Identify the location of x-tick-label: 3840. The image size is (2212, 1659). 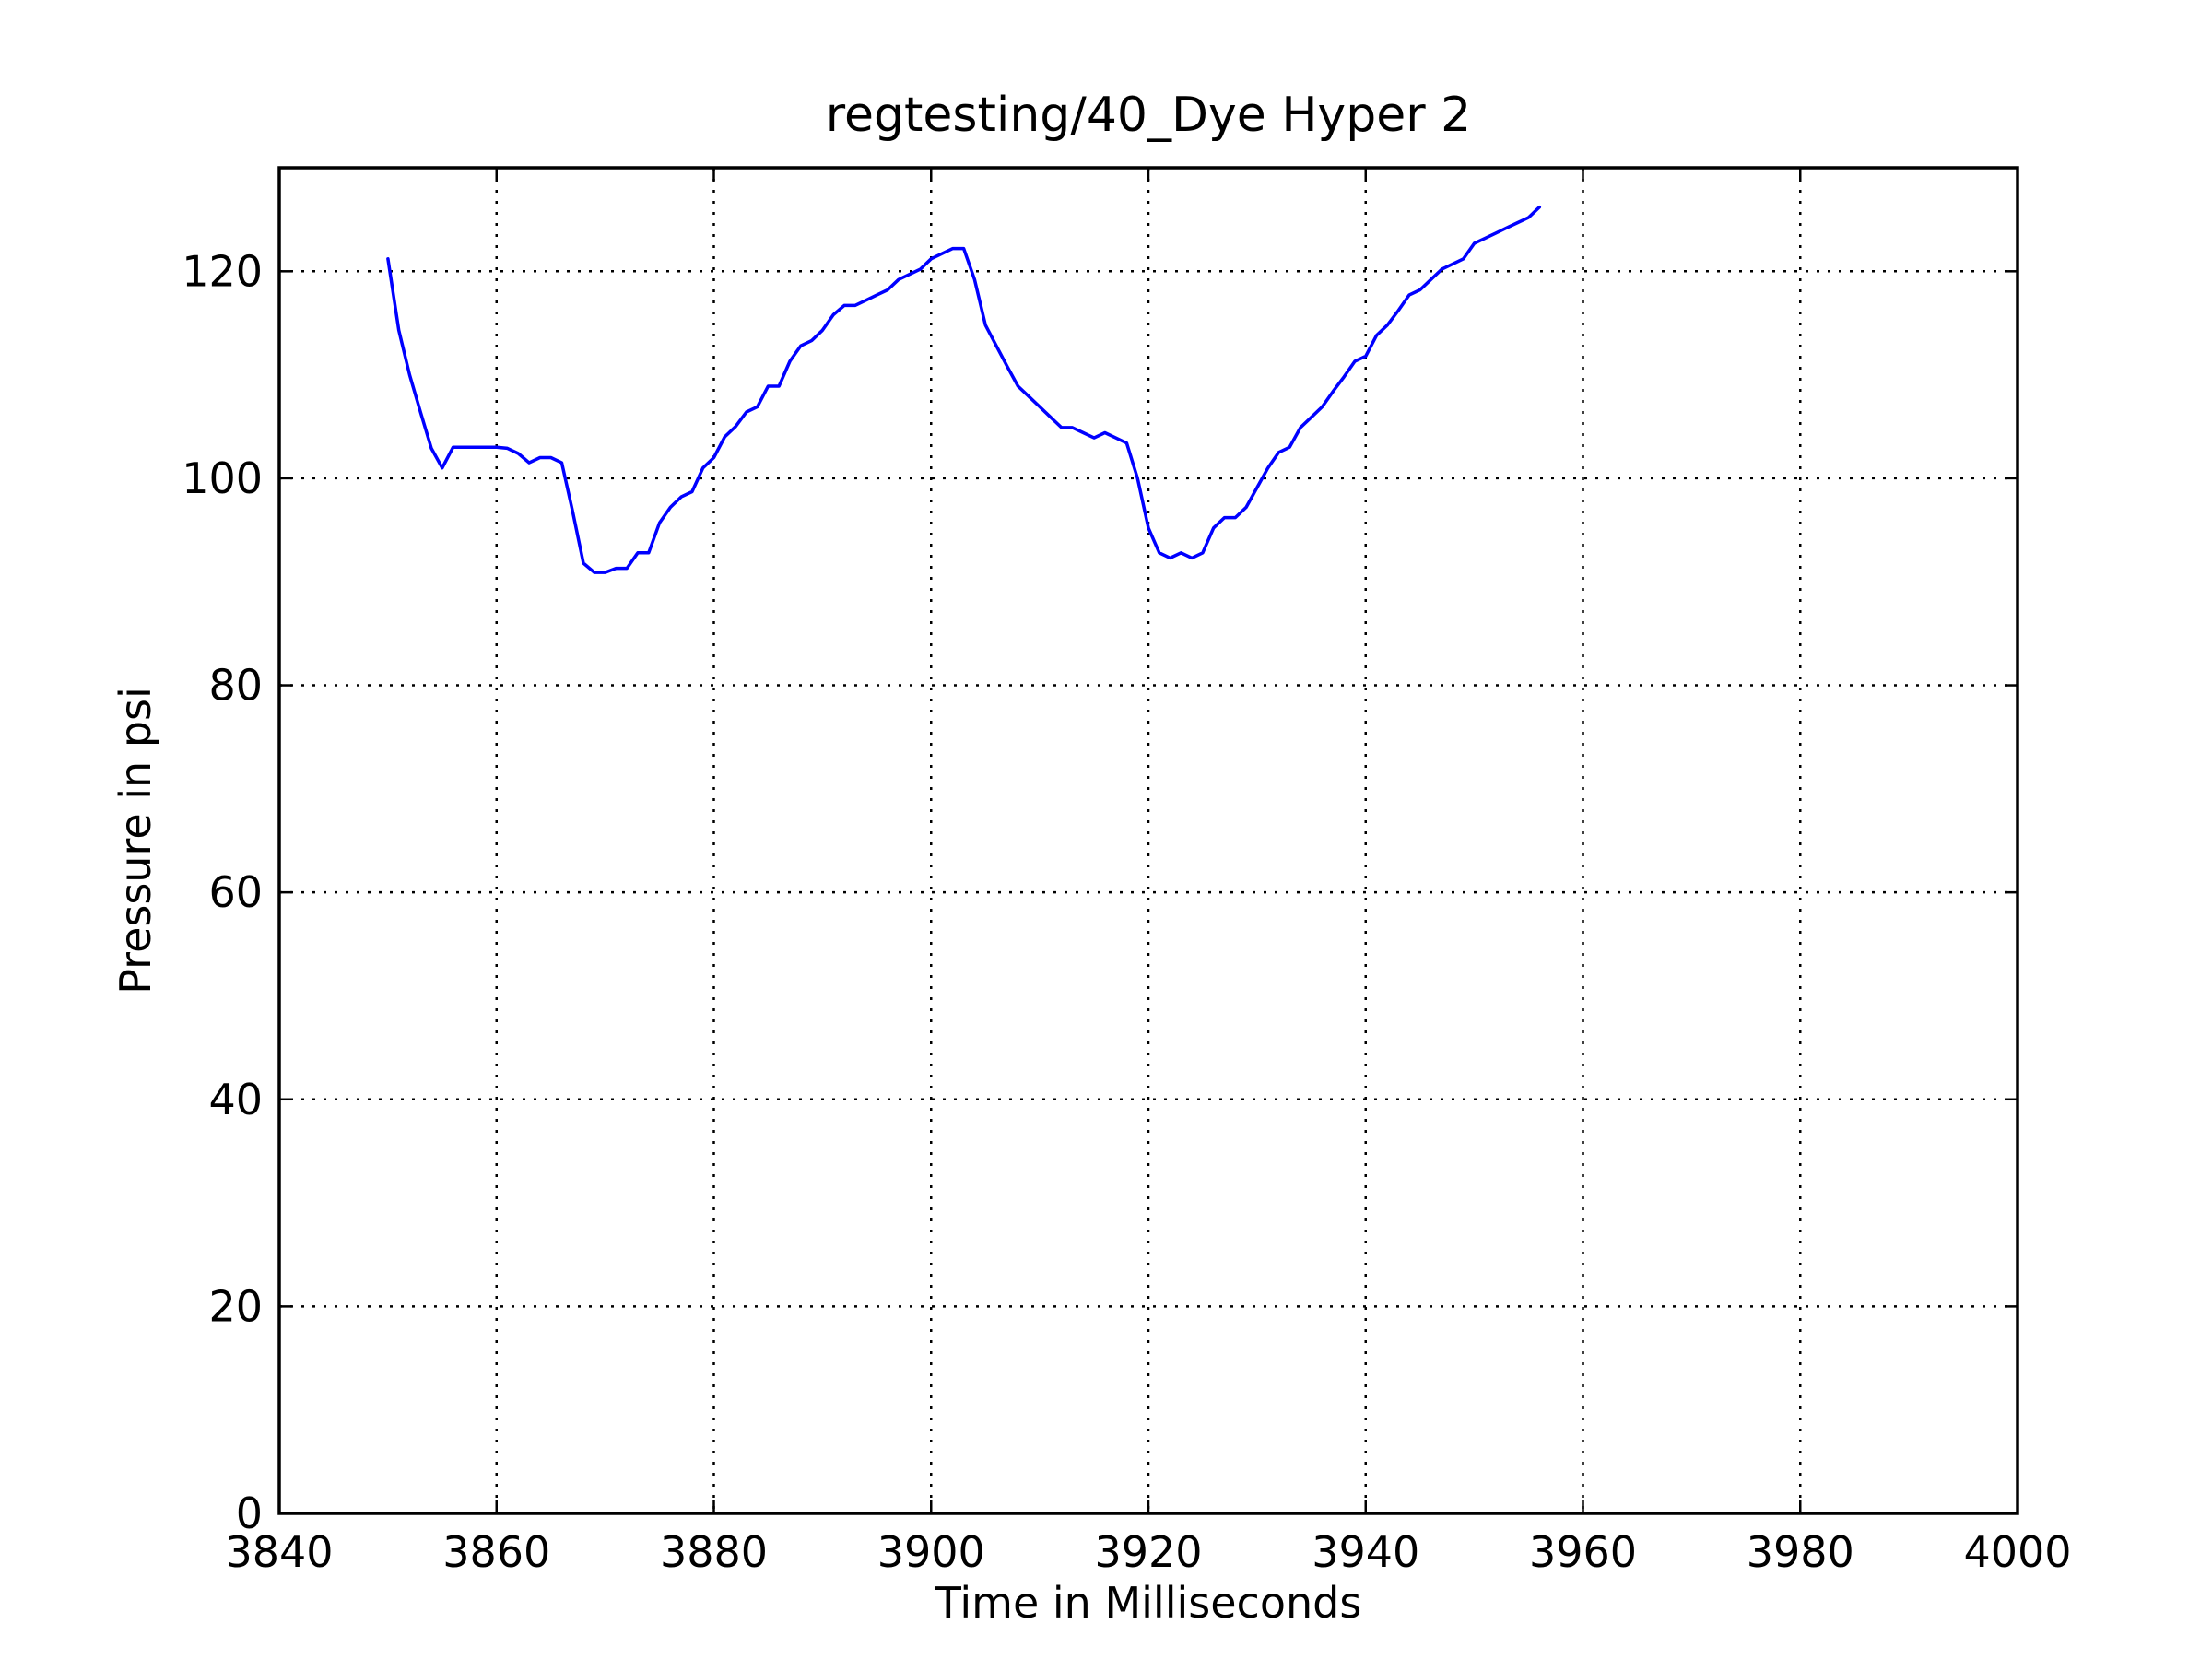
(279, 1552).